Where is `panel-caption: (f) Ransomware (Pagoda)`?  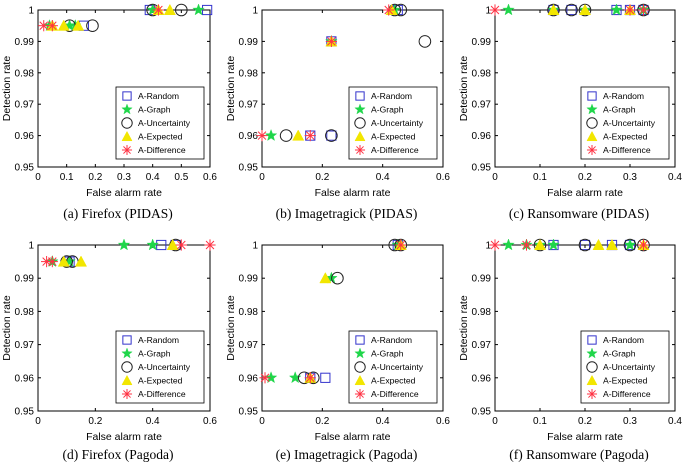
panel-caption: (f) Ransomware (Pagoda) is located at coordinates (578, 454).